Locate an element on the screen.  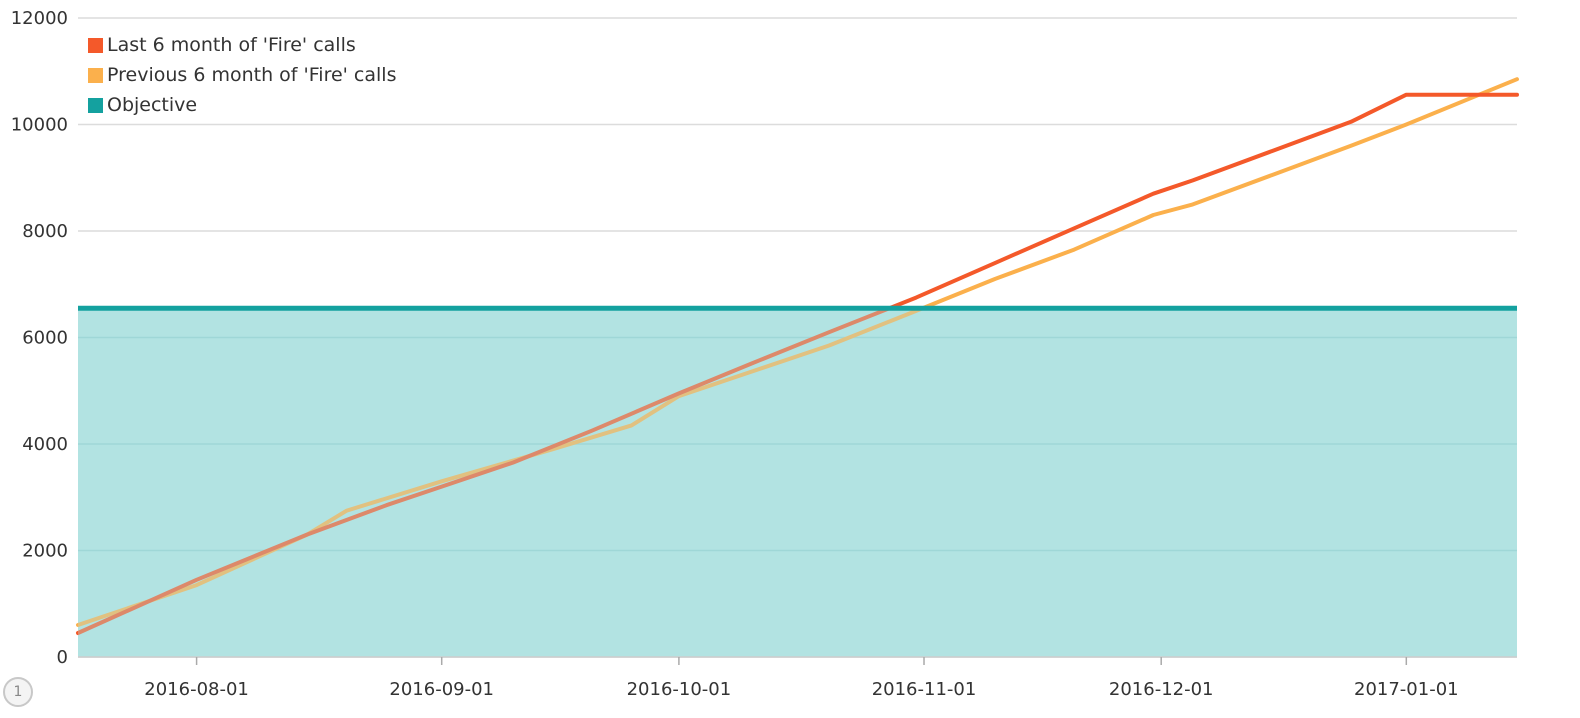
legend-label: Objective is located at coordinates (152, 105).